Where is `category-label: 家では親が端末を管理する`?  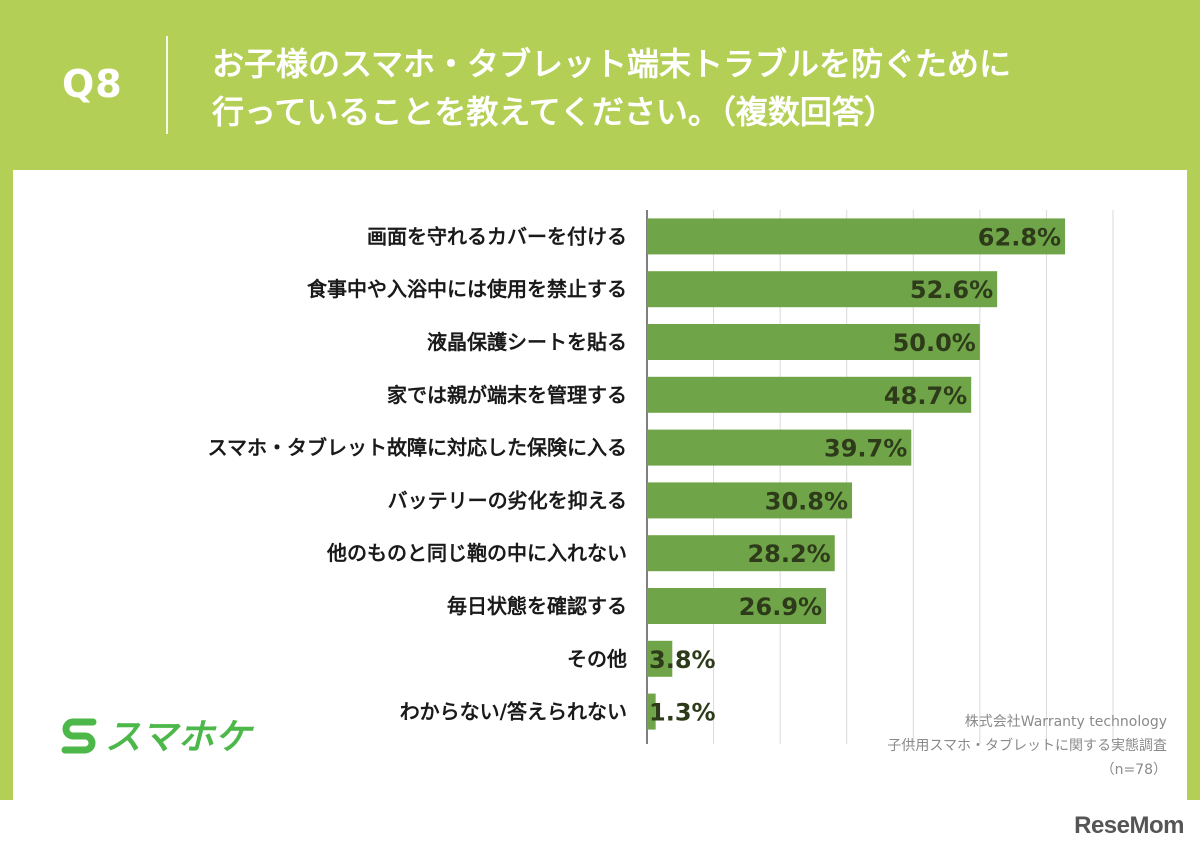
category-label: 家では親が端末を管理する is located at coordinates (507, 395).